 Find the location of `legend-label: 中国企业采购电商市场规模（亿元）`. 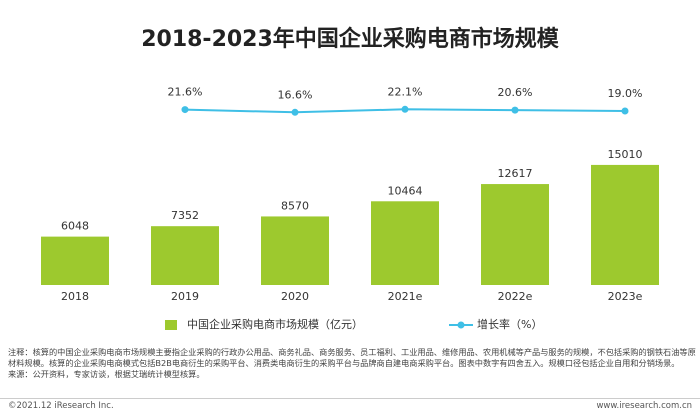

legend-label: 中国企业采购电商市场规模（亿元） is located at coordinates (275, 324).